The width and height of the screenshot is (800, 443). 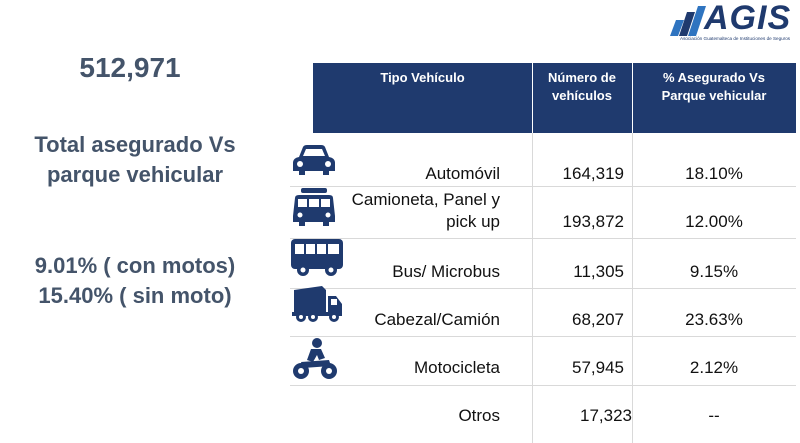 What do you see at coordinates (582, 77) in the screenshot?
I see `header-numero-line1: Número de` at bounding box center [582, 77].